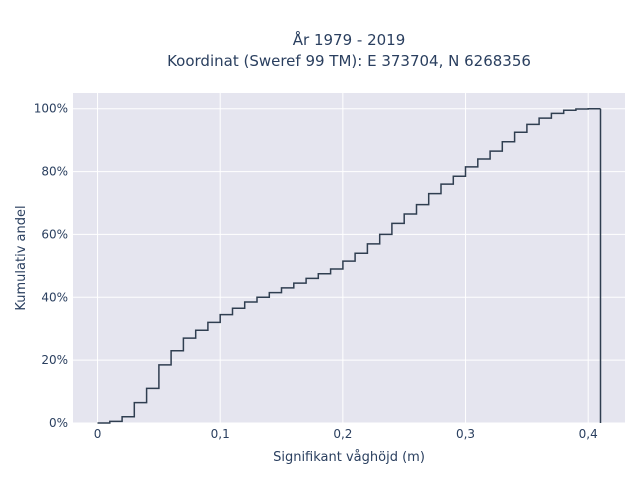 This screenshot has width=640, height=484. Describe the element at coordinates (349, 39) in the screenshot. I see `chart-title-line-1: År 1979 - 2019` at that location.